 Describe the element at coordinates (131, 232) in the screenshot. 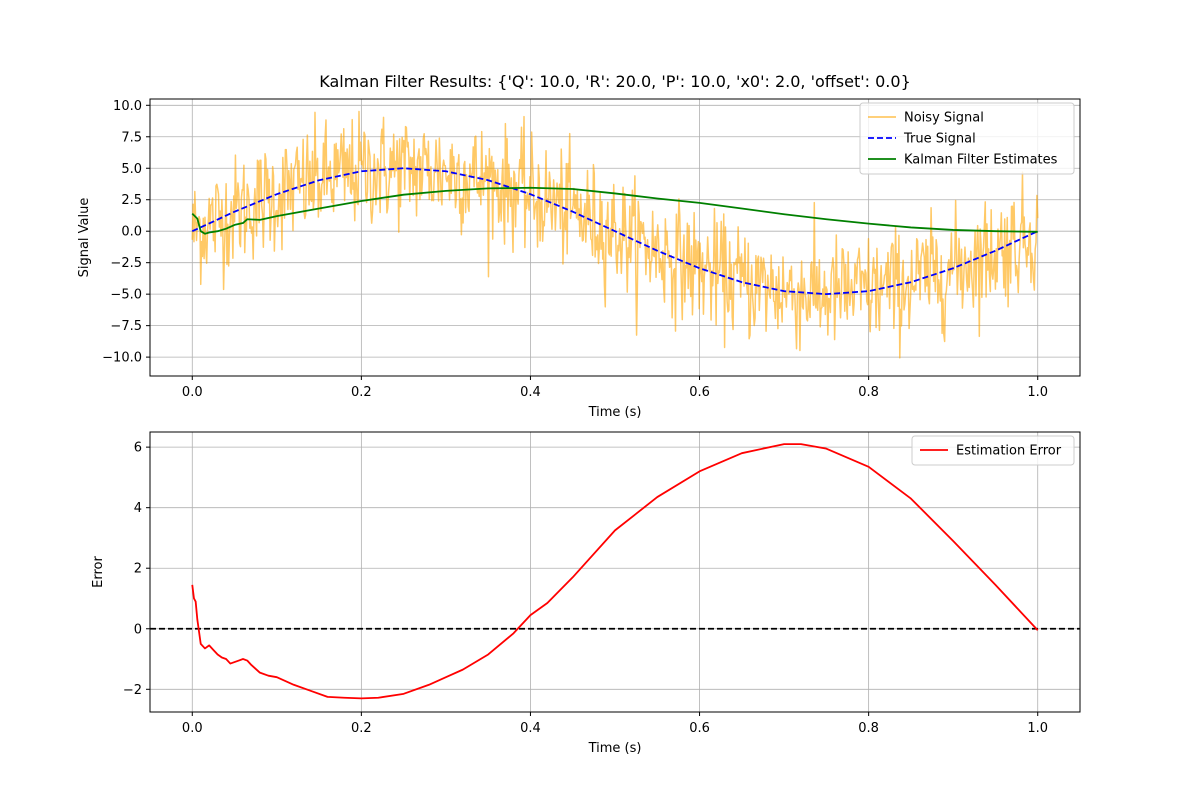

I see `top-y-tick-label: 0.0` at that location.